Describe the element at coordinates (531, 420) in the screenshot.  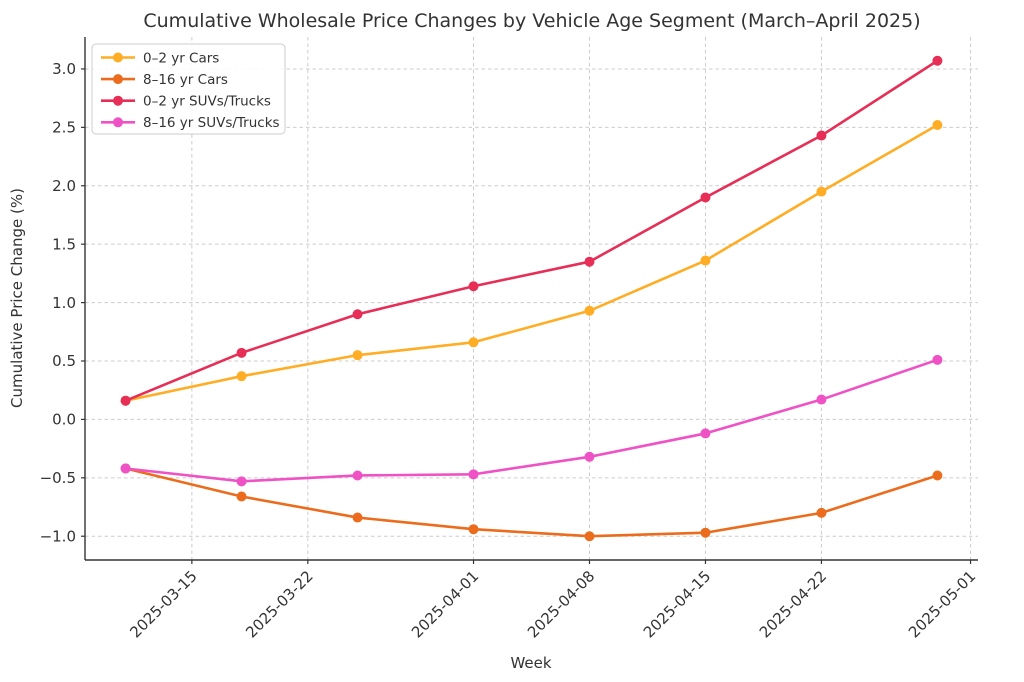
I see `series-line-8-16-yr-suvs-trucks` at that location.